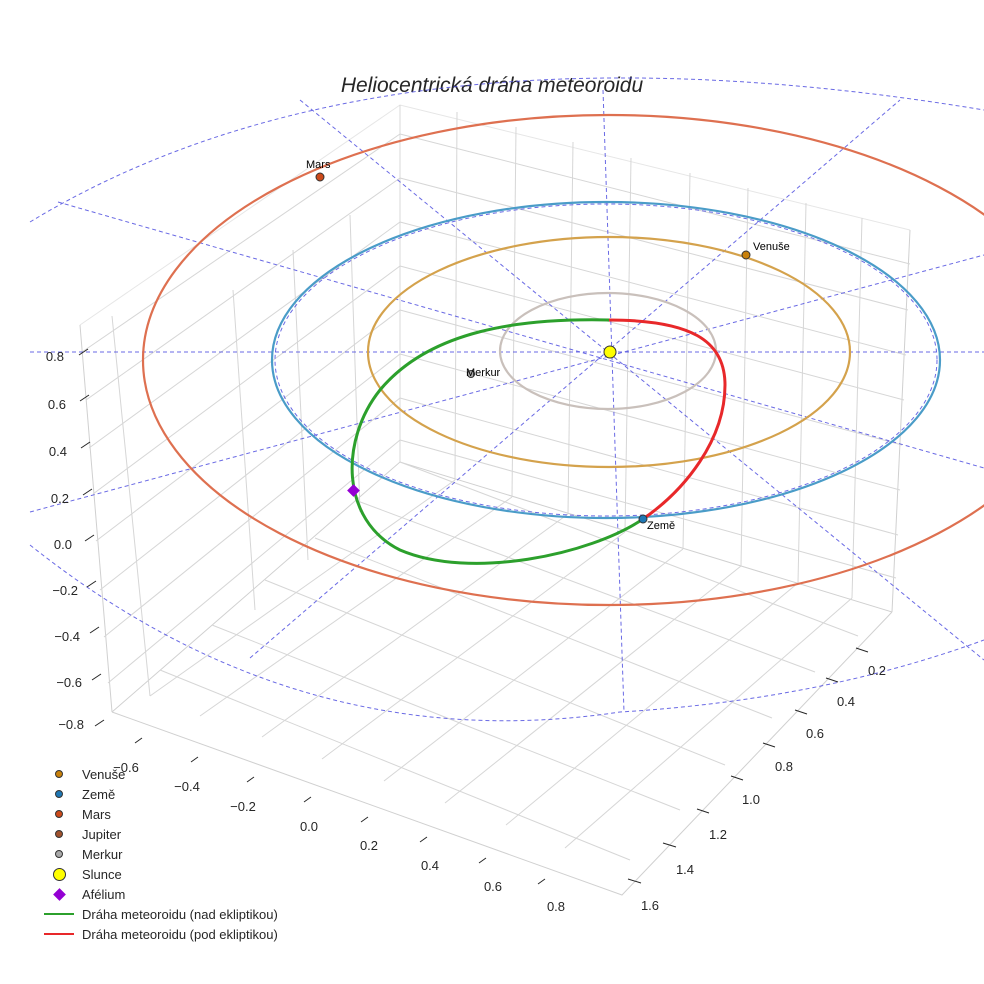  What do you see at coordinates (771, 247) in the screenshot?
I see `label-venus: Venuše` at bounding box center [771, 247].